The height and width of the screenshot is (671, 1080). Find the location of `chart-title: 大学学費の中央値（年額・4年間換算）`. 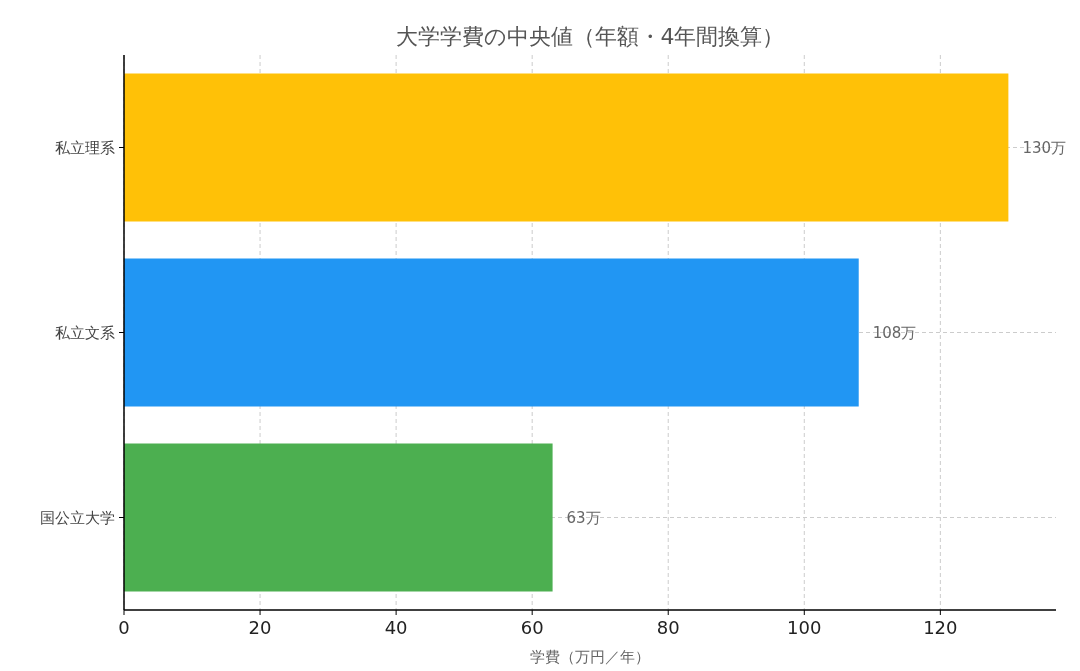

chart-title: 大学学費の中央値（年額・4年間換算） is located at coordinates (590, 36).